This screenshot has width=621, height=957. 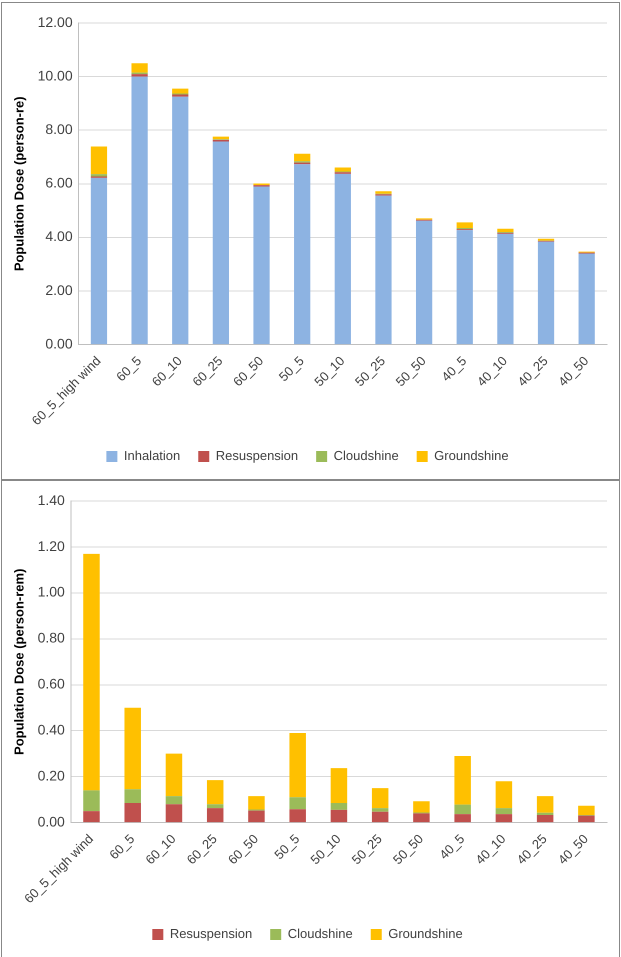 I want to click on legend-label: Inhalation, so click(x=152, y=456).